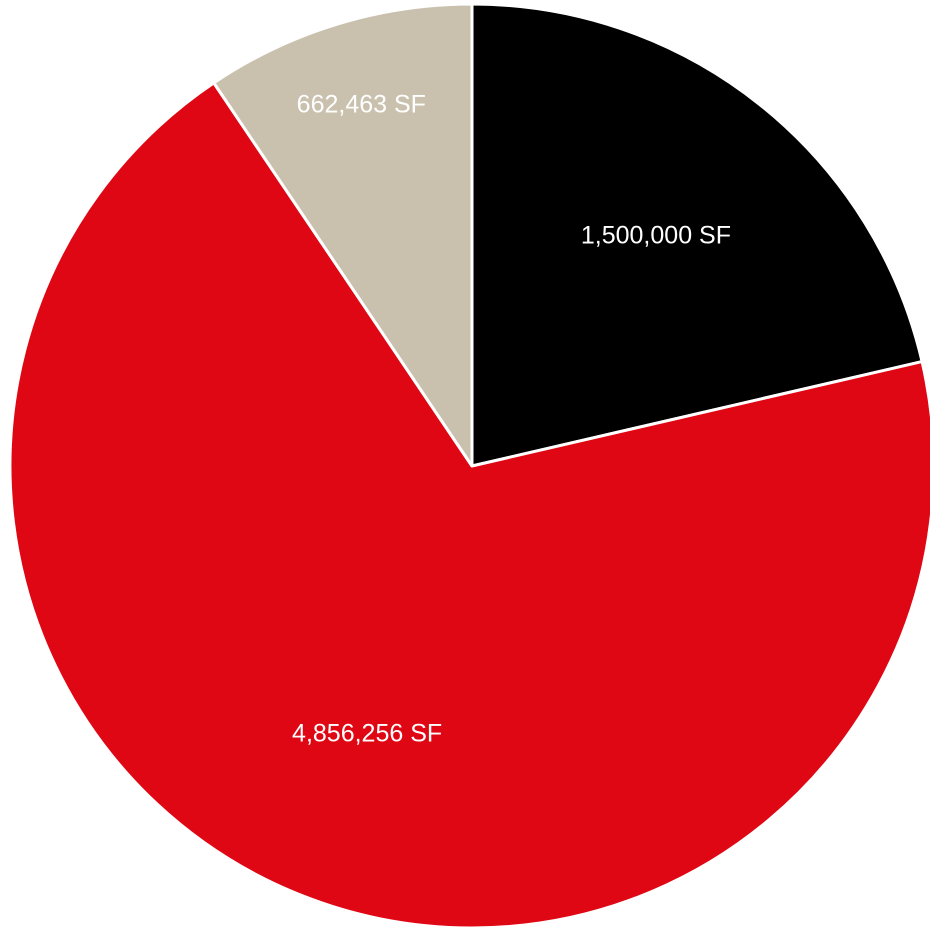 This screenshot has height=933, width=930. I want to click on slice-label-2: 4,856,256 SF, so click(367, 734).